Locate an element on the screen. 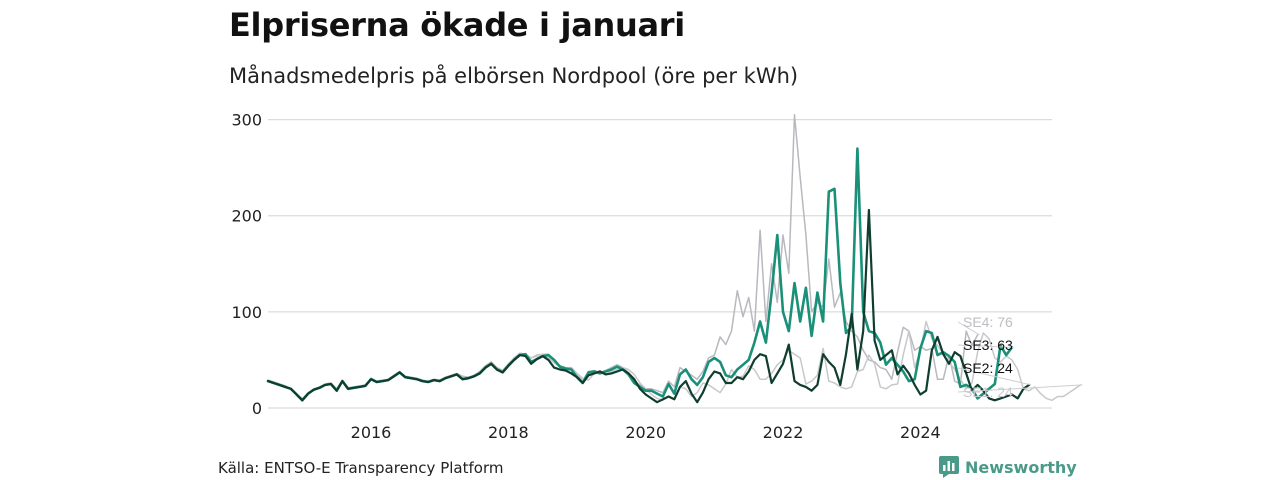 Image resolution: width=1280 pixels, height=480 pixels. leader-line-se3 is located at coordinates (985, 346).